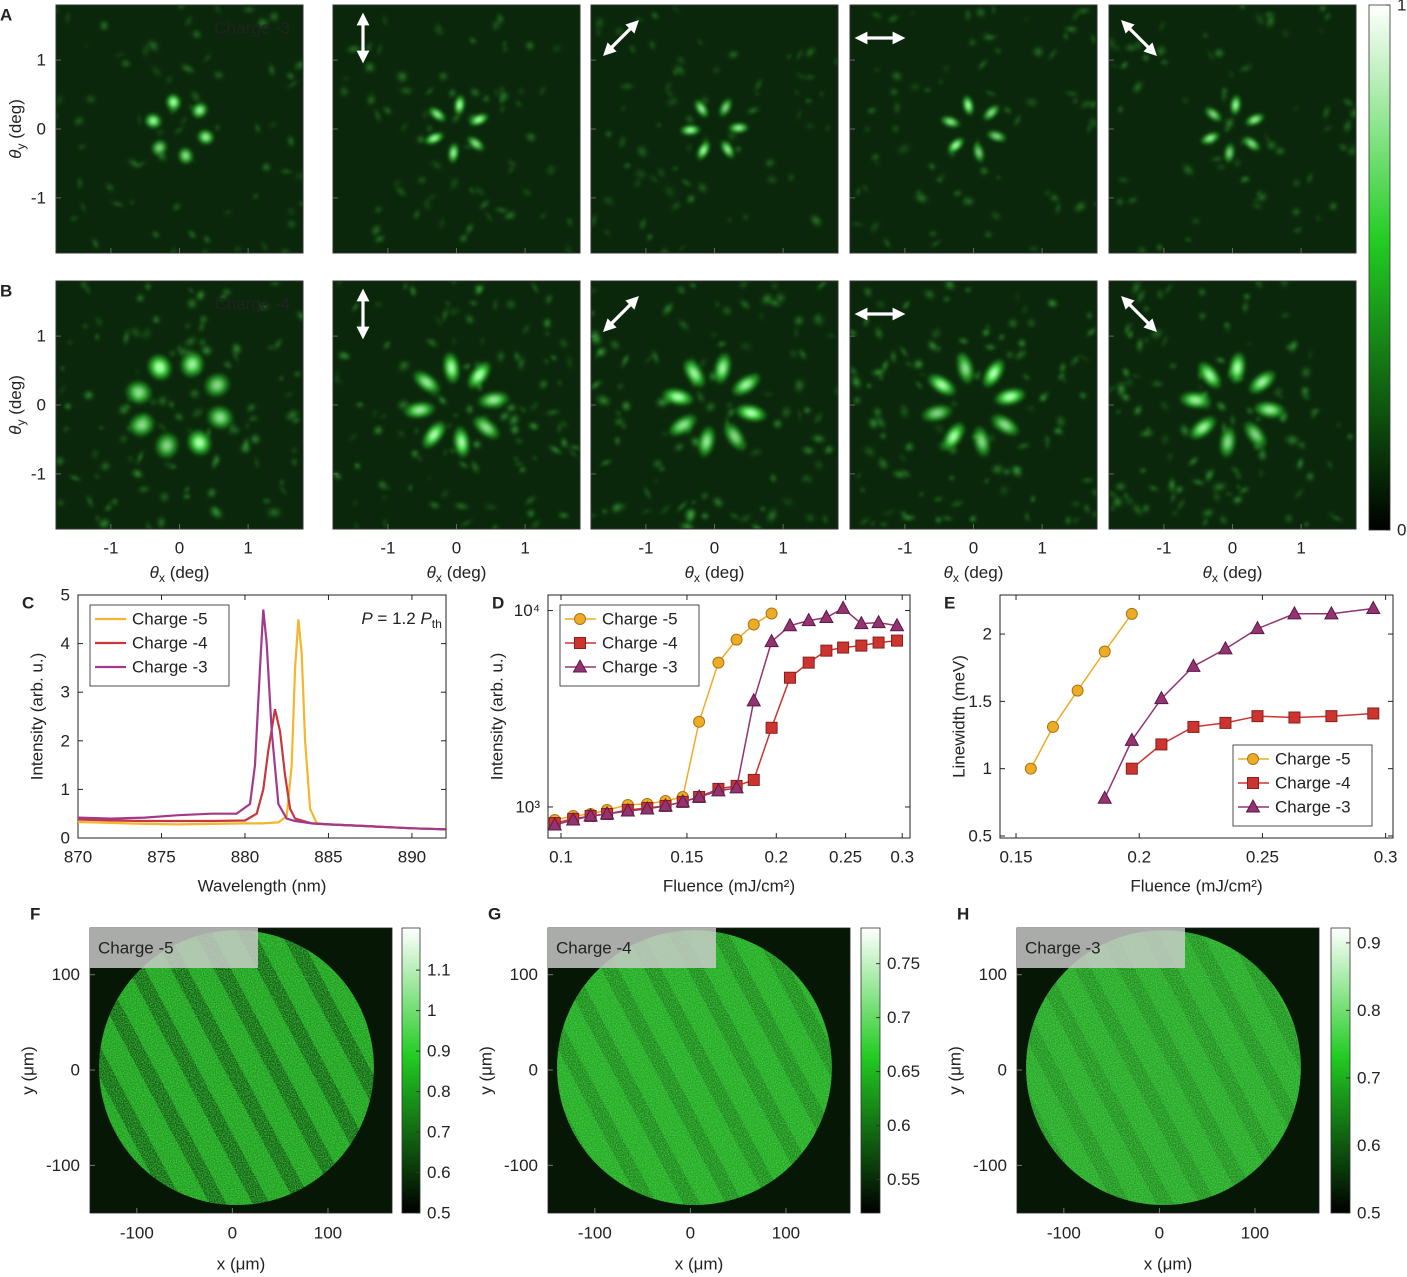 The height and width of the screenshot is (1277, 1407). I want to click on x-axis-label-part: θ, so click(690, 572).